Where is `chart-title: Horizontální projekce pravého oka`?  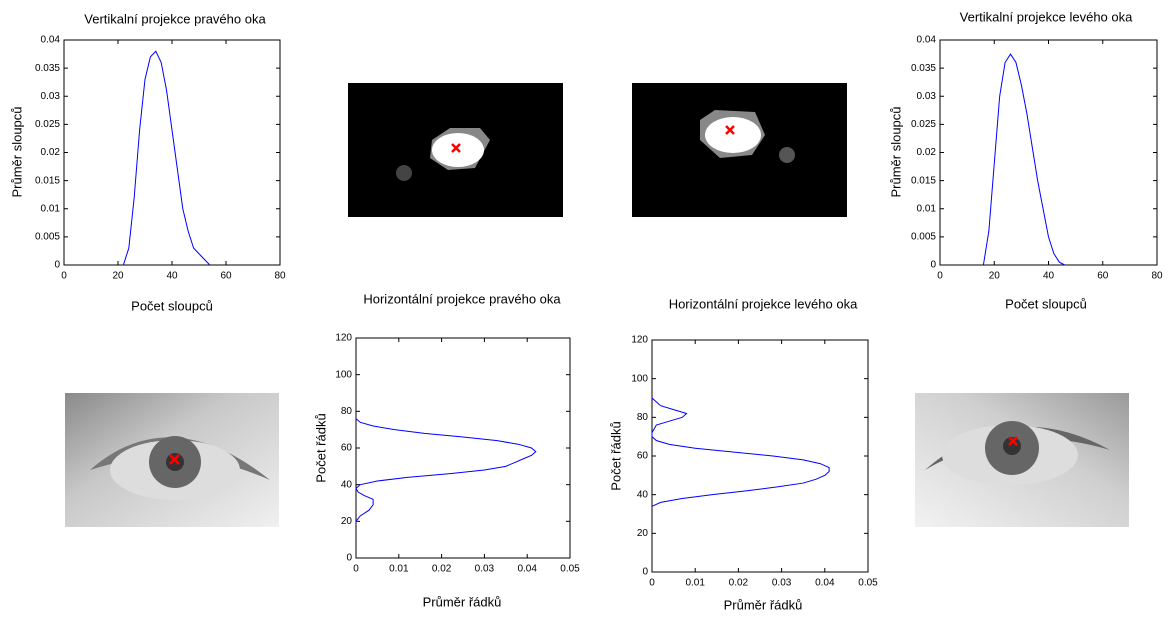
chart-title: Horizontální projekce pravého oka is located at coordinates (462, 298).